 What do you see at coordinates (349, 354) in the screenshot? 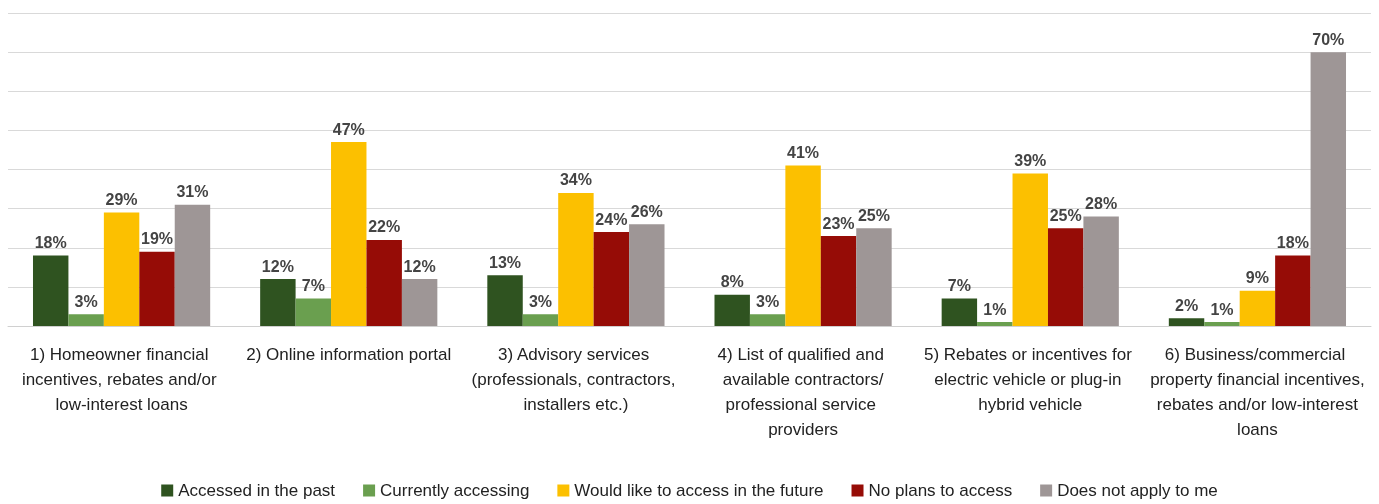
I see `x-tick-label: 2) Online information portal` at bounding box center [349, 354].